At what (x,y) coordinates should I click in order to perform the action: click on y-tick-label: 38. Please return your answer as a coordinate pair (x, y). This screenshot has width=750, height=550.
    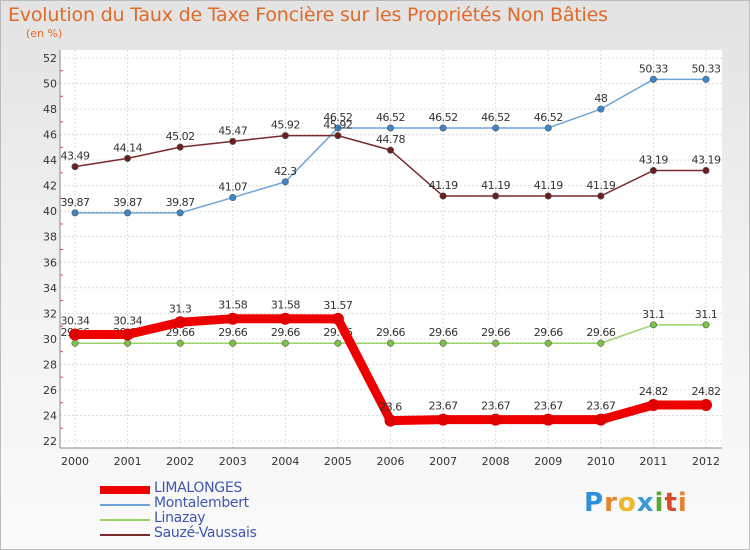
    Looking at the image, I should click on (50, 237).